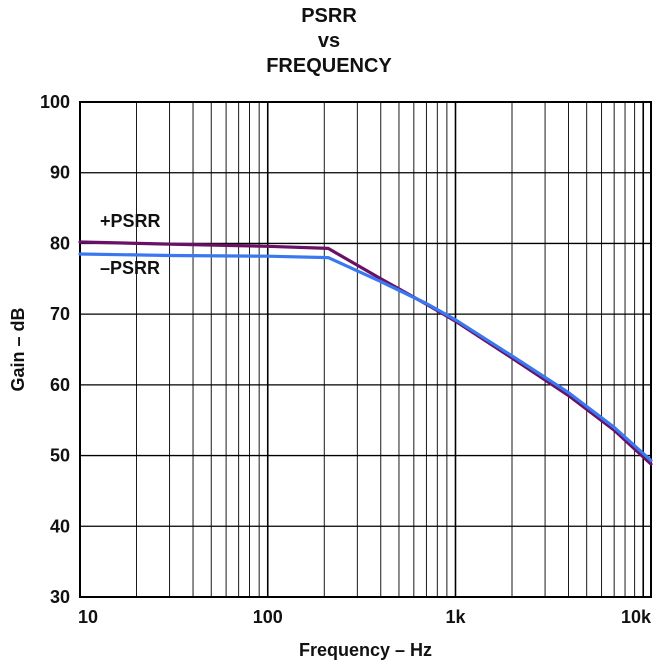  What do you see at coordinates (455, 617) in the screenshot?
I see `x-tick-label: 1k` at bounding box center [455, 617].